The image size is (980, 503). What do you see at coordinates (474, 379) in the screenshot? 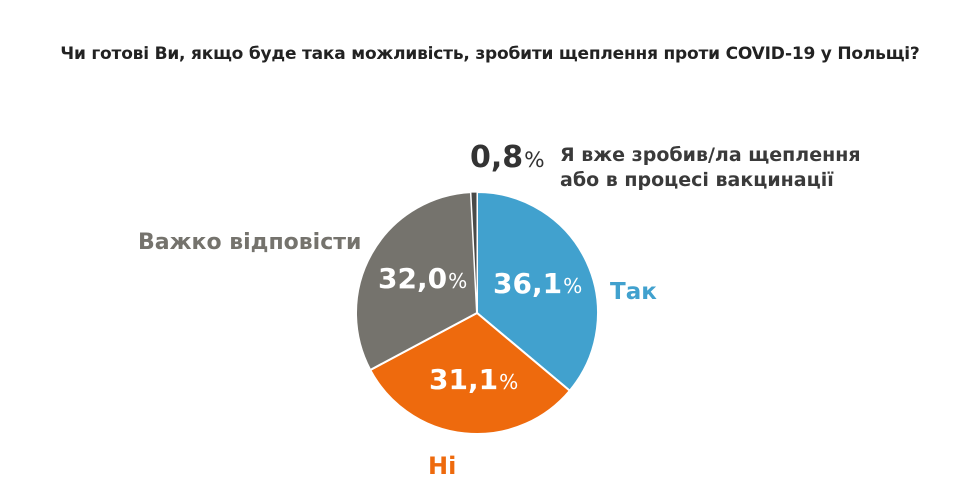
I see `value-label-ni: 31,1%` at bounding box center [474, 379].